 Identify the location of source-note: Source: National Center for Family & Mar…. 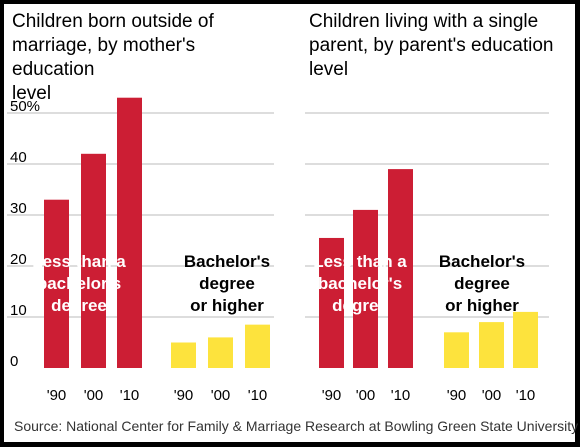
(296, 426).